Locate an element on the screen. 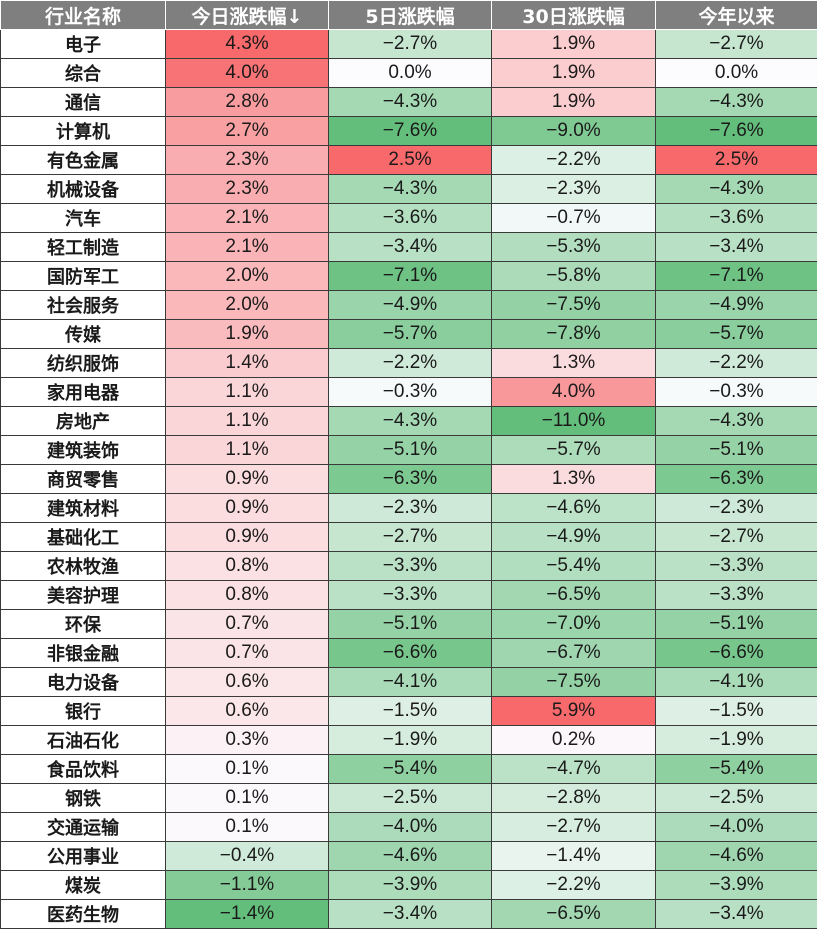 Image resolution: width=817 pixels, height=929 pixels. industry-name-cell: 煤炭 is located at coordinates (83, 885).